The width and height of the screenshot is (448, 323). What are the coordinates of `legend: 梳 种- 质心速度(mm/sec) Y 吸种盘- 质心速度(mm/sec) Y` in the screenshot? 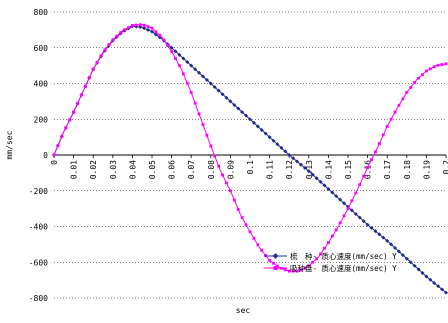 It's located at (330, 262).